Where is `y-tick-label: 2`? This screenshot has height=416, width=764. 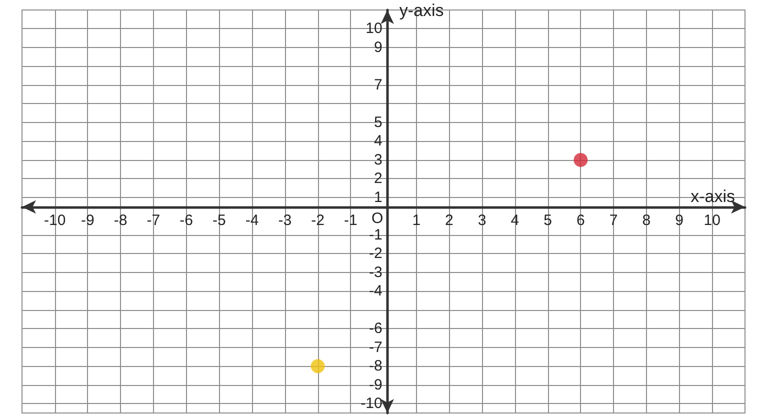
y-tick-label: 2 is located at coordinates (378, 179).